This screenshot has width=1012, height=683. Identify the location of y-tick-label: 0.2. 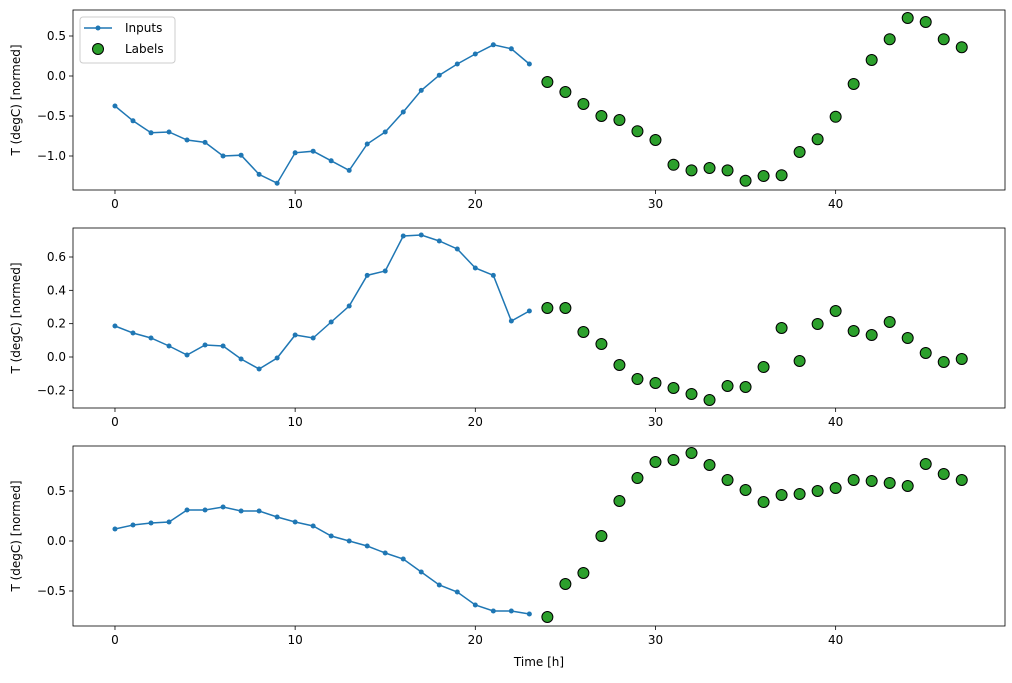
(56, 324).